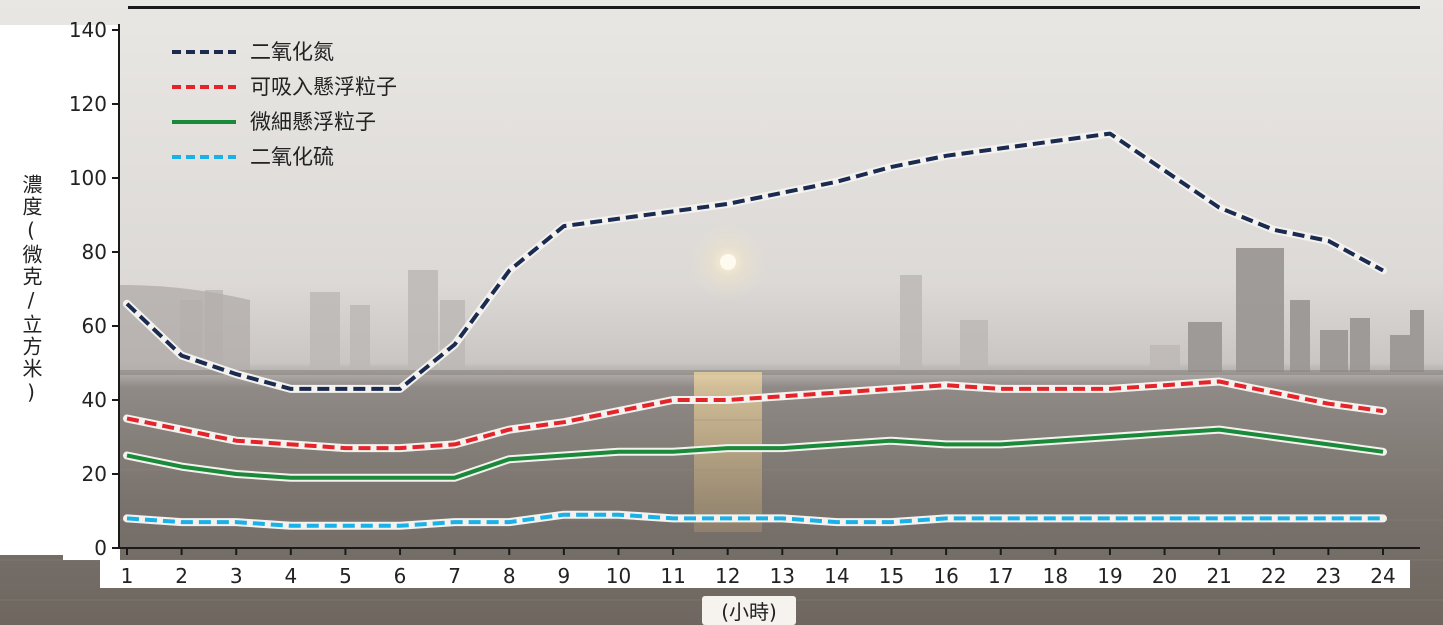  Describe the element at coordinates (1000, 576) in the screenshot. I see `x-tick-label: 17` at that location.